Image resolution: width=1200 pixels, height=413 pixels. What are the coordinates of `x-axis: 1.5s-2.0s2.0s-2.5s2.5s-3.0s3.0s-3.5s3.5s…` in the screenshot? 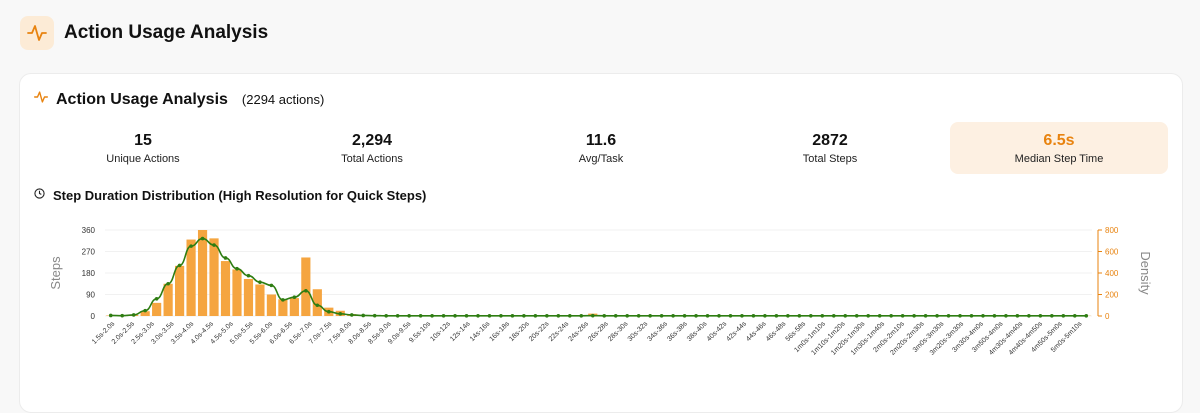 It's located at (587, 338).